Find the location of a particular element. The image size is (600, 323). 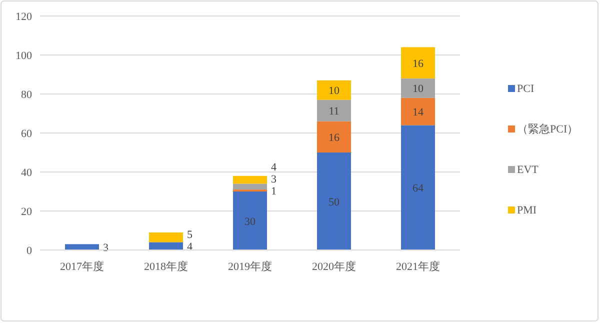

x-tick-label: 2020年度 is located at coordinates (334, 266).